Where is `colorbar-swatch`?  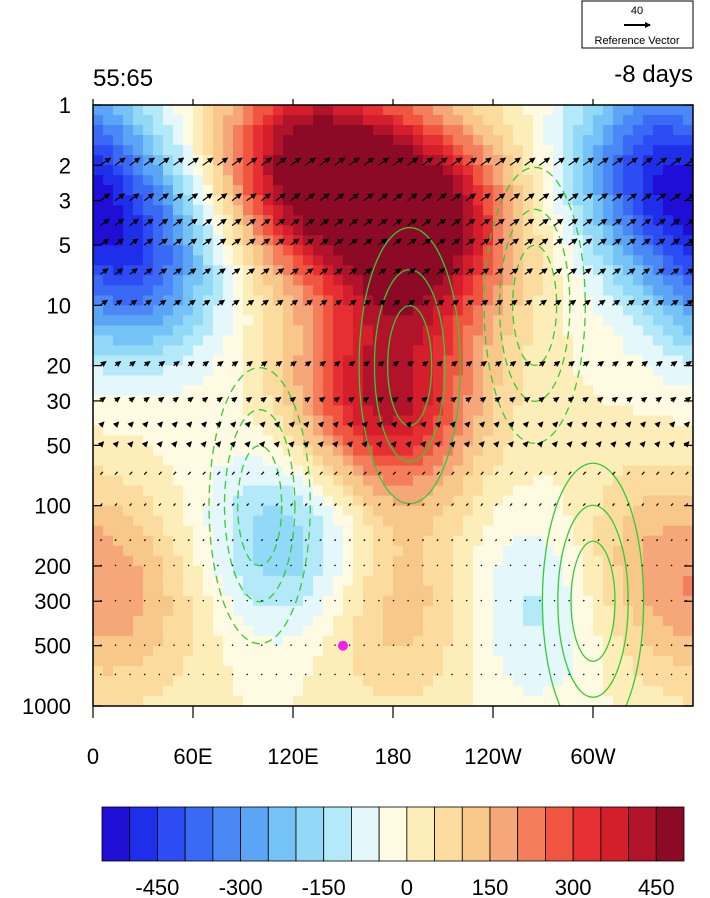
colorbar-swatch is located at coordinates (476, 834).